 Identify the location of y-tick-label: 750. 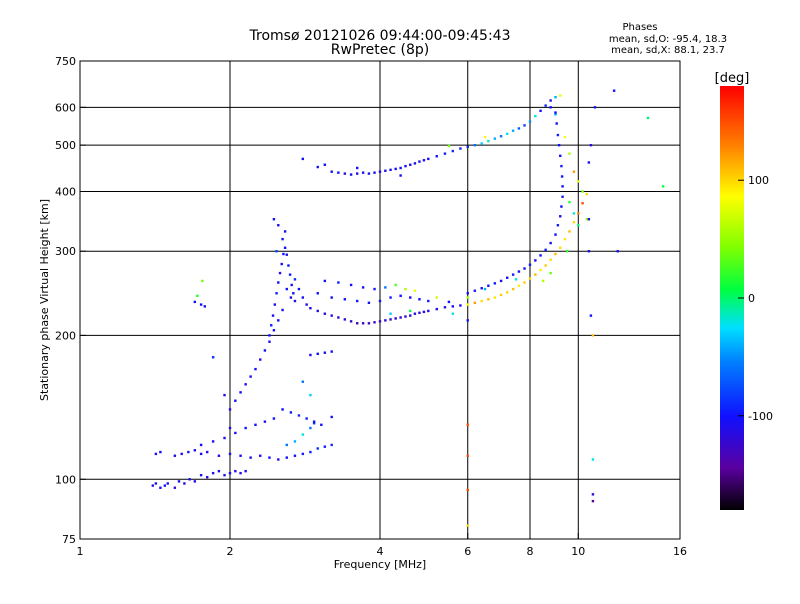
(65, 61).